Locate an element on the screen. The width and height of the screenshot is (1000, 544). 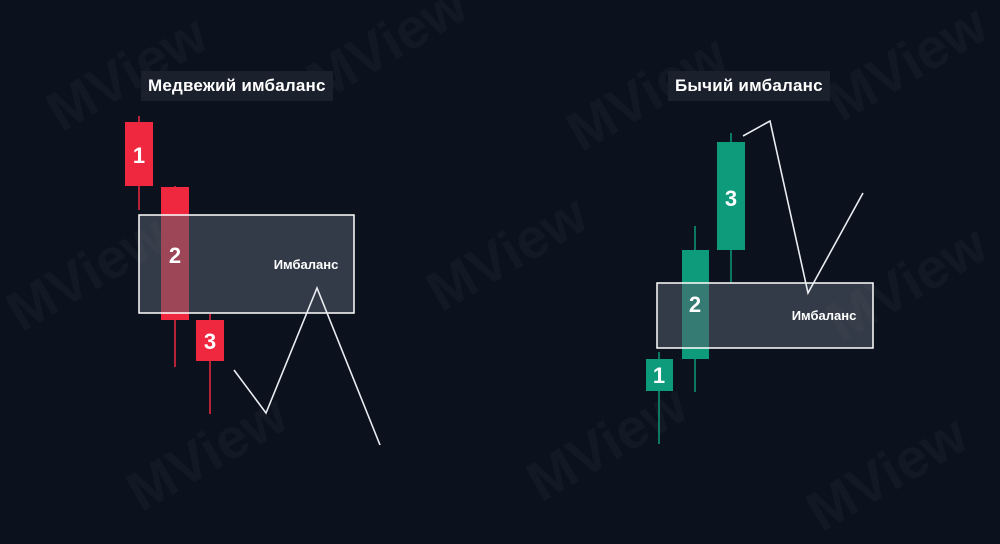
bullish-title: Бычий имбаланс is located at coordinates (749, 86).